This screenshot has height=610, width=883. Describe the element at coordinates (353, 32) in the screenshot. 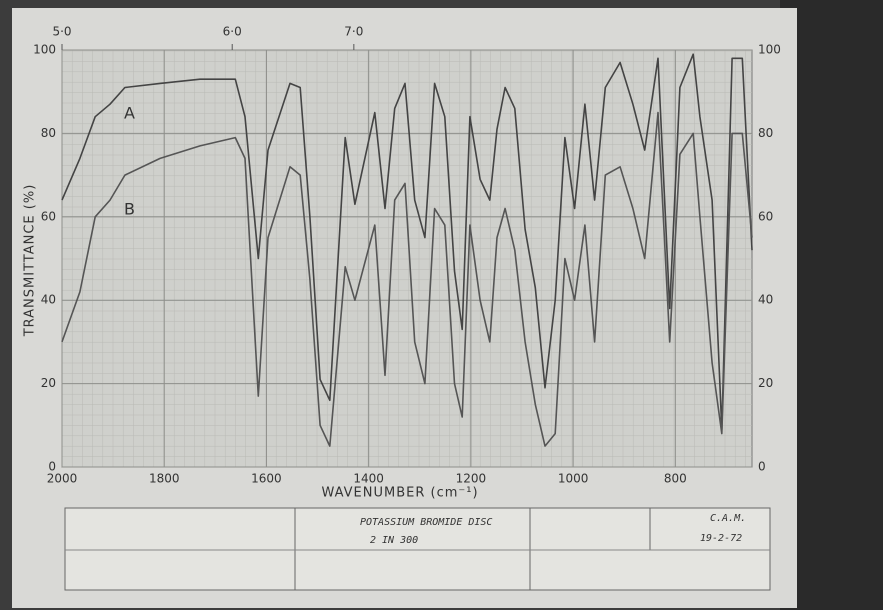

I see `top-tick-label: 7·0` at that location.